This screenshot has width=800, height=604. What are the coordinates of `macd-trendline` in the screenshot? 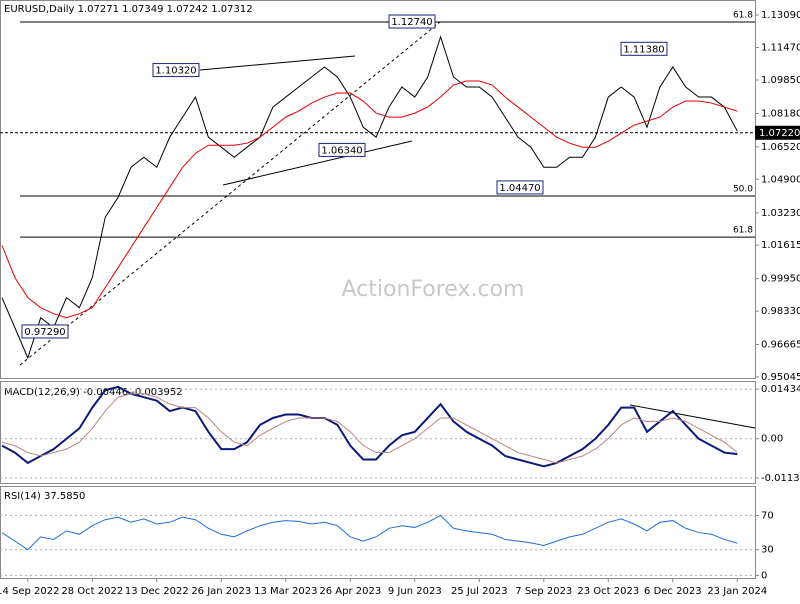 It's located at (692, 416).